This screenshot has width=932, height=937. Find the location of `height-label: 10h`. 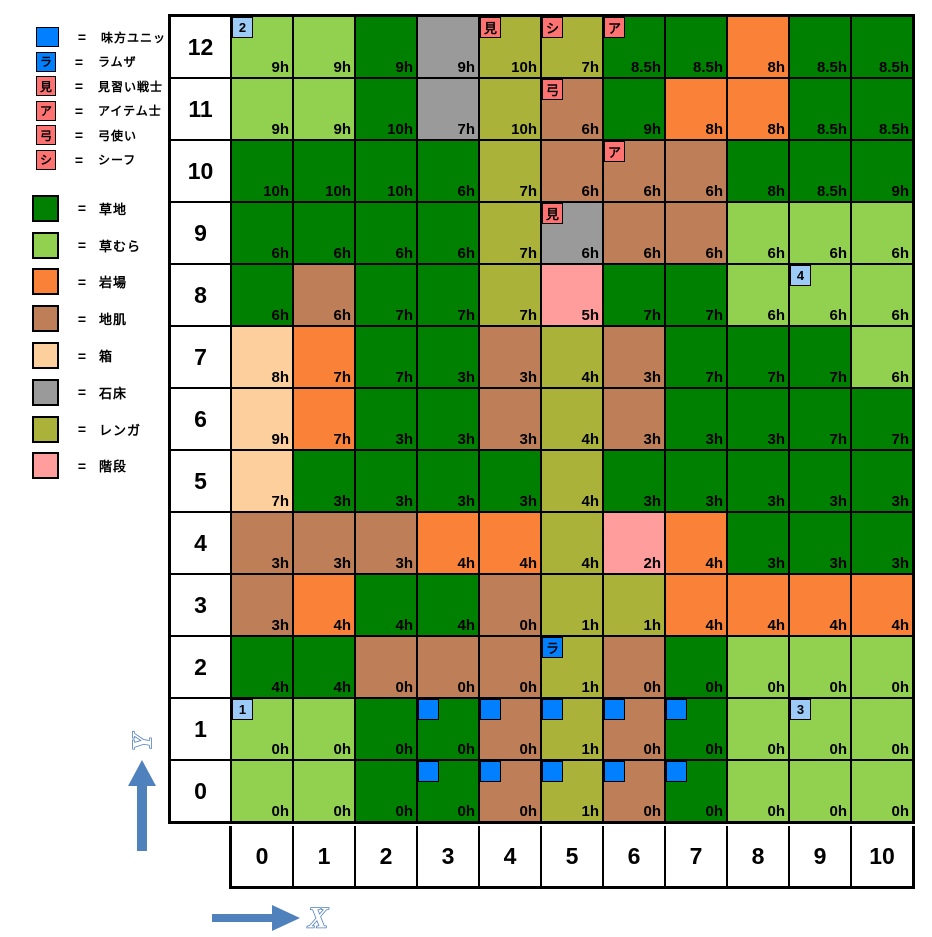

height-label: 10h is located at coordinates (338, 191).